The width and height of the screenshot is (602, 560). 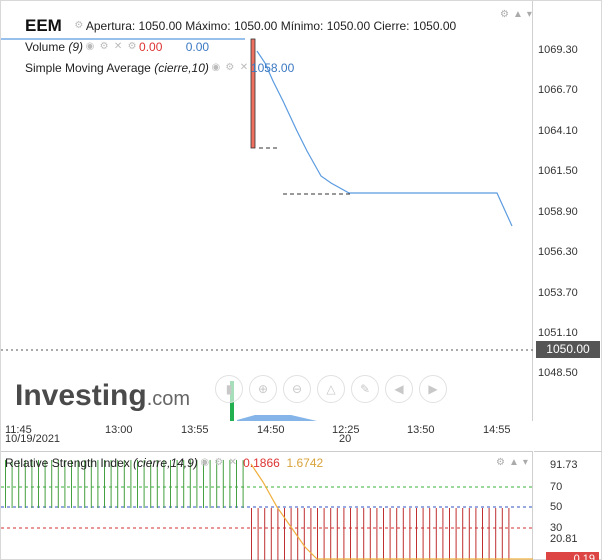 What do you see at coordinates (558, 50) in the screenshot?
I see `price-tick: 1069.30` at bounding box center [558, 50].